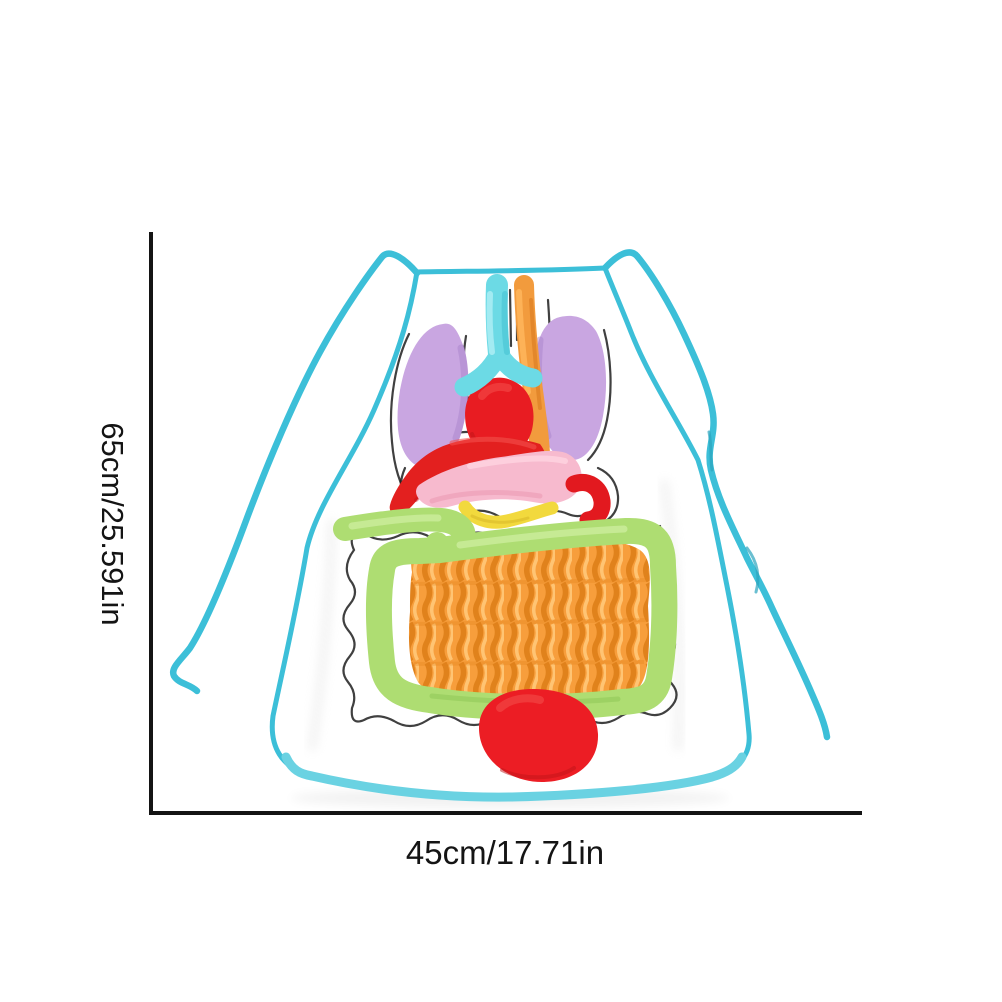  Describe the element at coordinates (495, 391) in the screenshot. I see `heart-highlight` at that location.